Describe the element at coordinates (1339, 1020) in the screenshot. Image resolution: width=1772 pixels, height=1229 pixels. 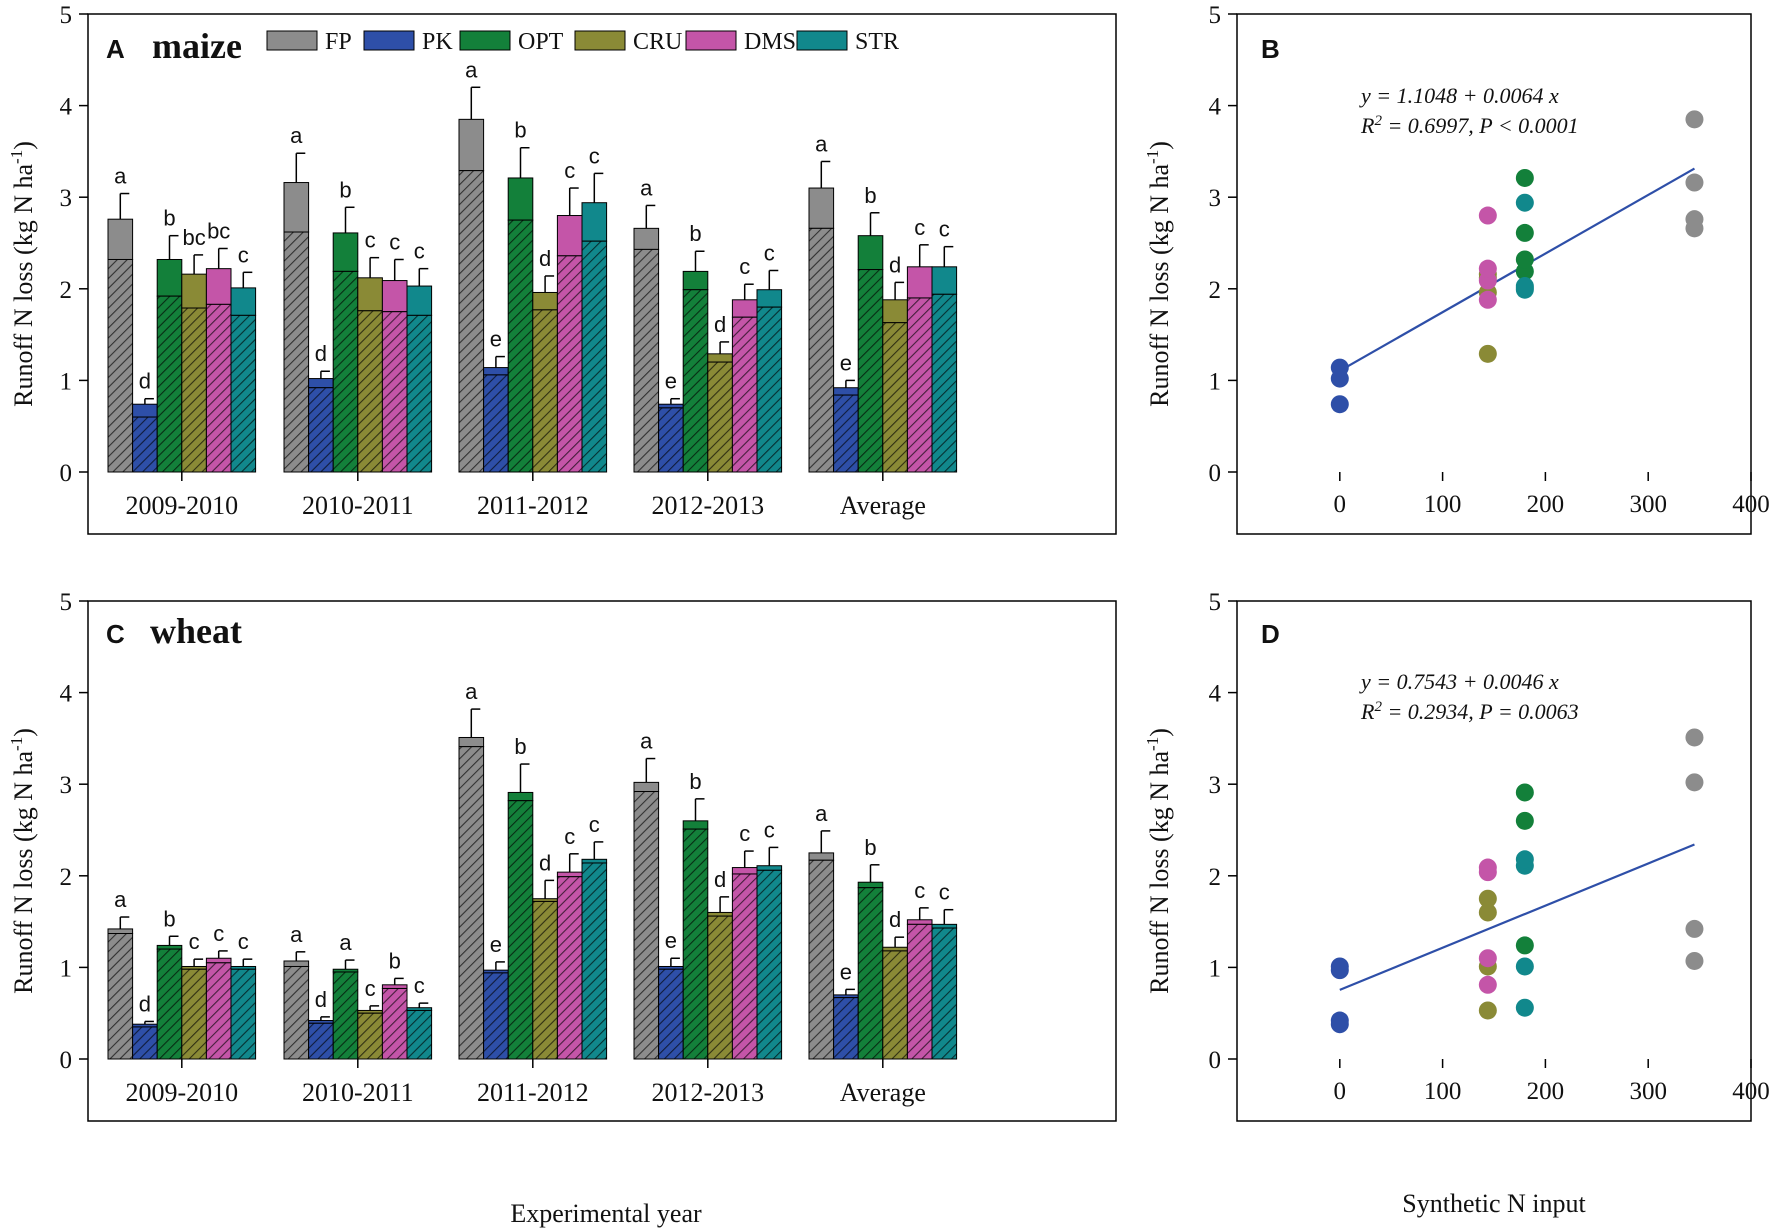
I see `panel-d-point-pk` at that location.